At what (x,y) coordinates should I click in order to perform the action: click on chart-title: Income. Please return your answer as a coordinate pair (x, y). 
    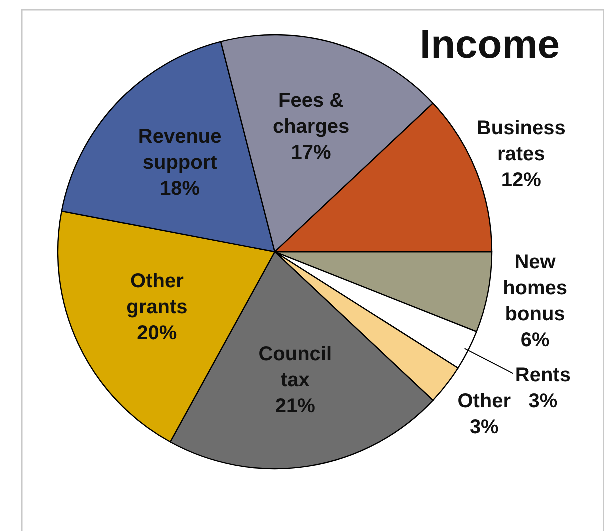
    Looking at the image, I should click on (490, 45).